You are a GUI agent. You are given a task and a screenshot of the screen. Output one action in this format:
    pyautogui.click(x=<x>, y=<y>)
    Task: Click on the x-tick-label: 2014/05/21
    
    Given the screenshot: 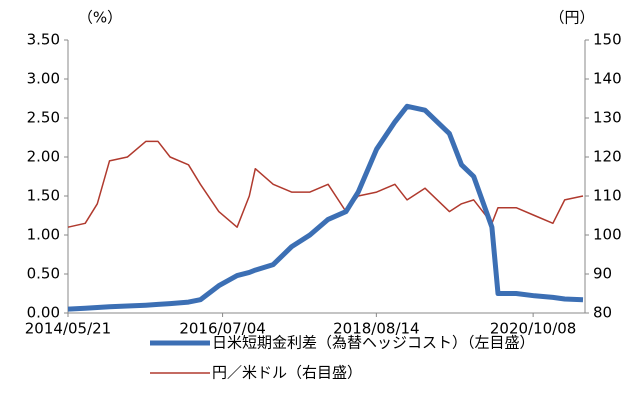 What is the action you would take?
    pyautogui.click(x=68, y=329)
    